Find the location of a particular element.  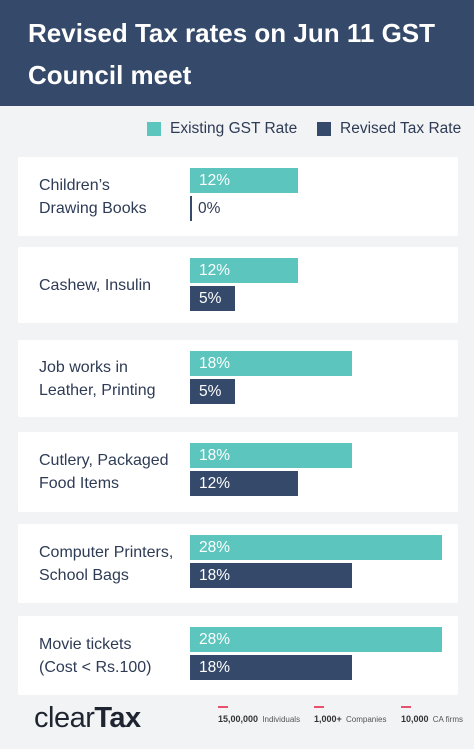

category-label: Children’s Drawing Books is located at coordinates (93, 196).